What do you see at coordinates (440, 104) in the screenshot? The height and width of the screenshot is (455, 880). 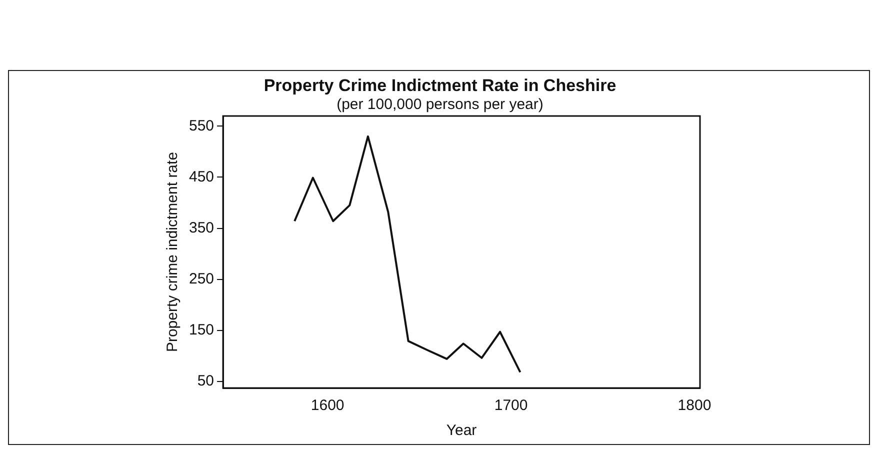 I see `chart-subtitle: (per 100,000 persons per year)` at bounding box center [440, 104].